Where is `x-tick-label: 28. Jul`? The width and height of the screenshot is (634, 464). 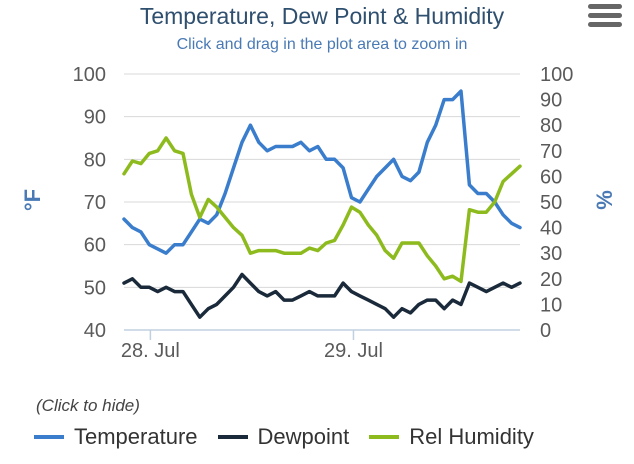 x-tick-label: 28. Jul is located at coordinates (150, 351).